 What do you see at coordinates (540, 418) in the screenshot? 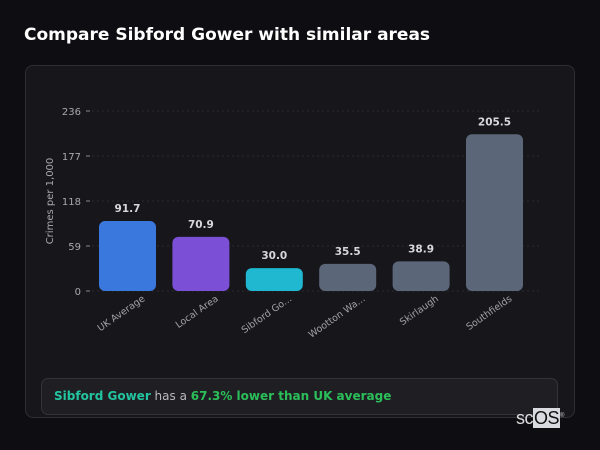
I see `scos-logo: scOS®` at bounding box center [540, 418].